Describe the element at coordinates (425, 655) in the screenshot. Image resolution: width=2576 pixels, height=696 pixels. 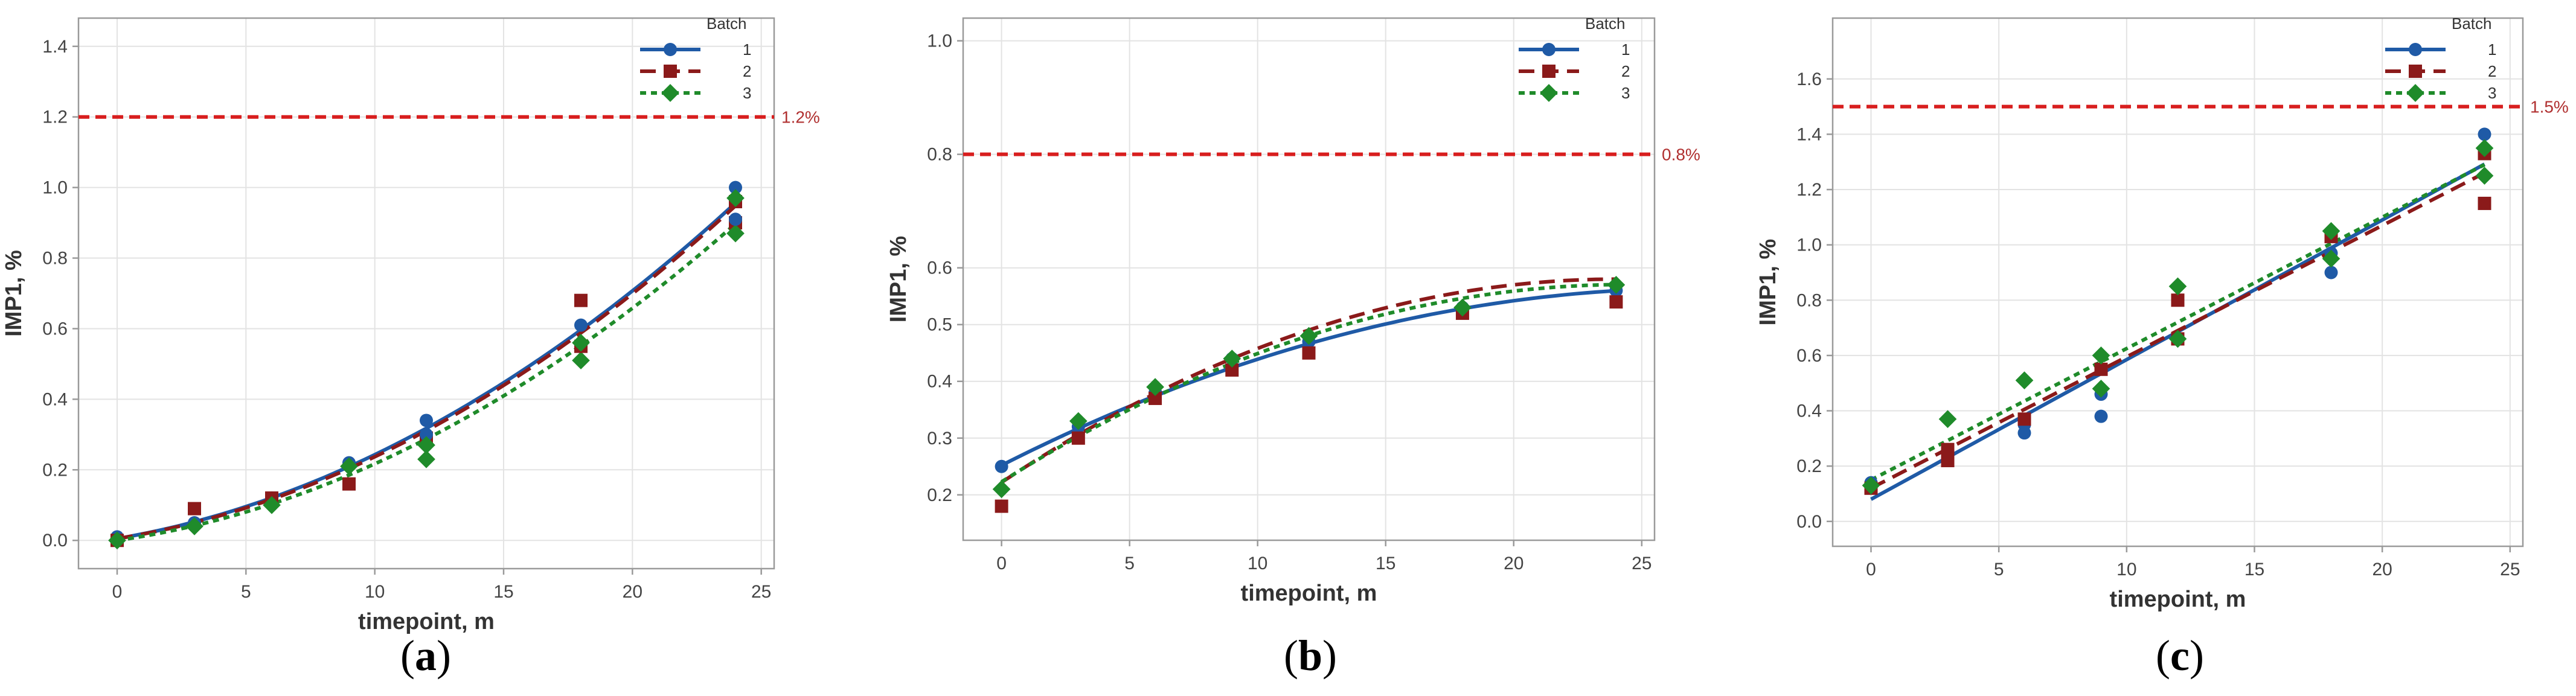
I see `caption-a: (a)` at that location.